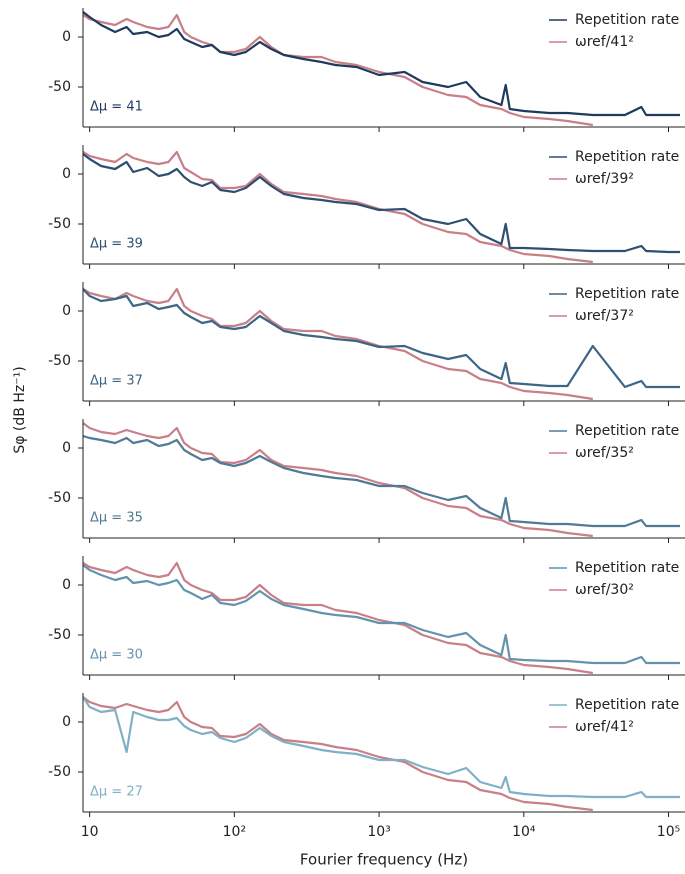  Describe the element at coordinates (116, 655) in the screenshot. I see `annotation: Δμ = 30` at that location.